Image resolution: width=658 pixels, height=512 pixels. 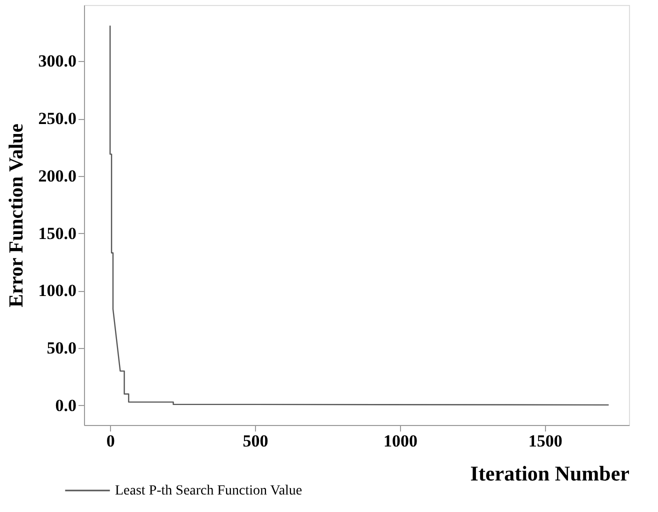 What do you see at coordinates (16, 216) in the screenshot?
I see `y-axis-title: Error Function Value` at bounding box center [16, 216].